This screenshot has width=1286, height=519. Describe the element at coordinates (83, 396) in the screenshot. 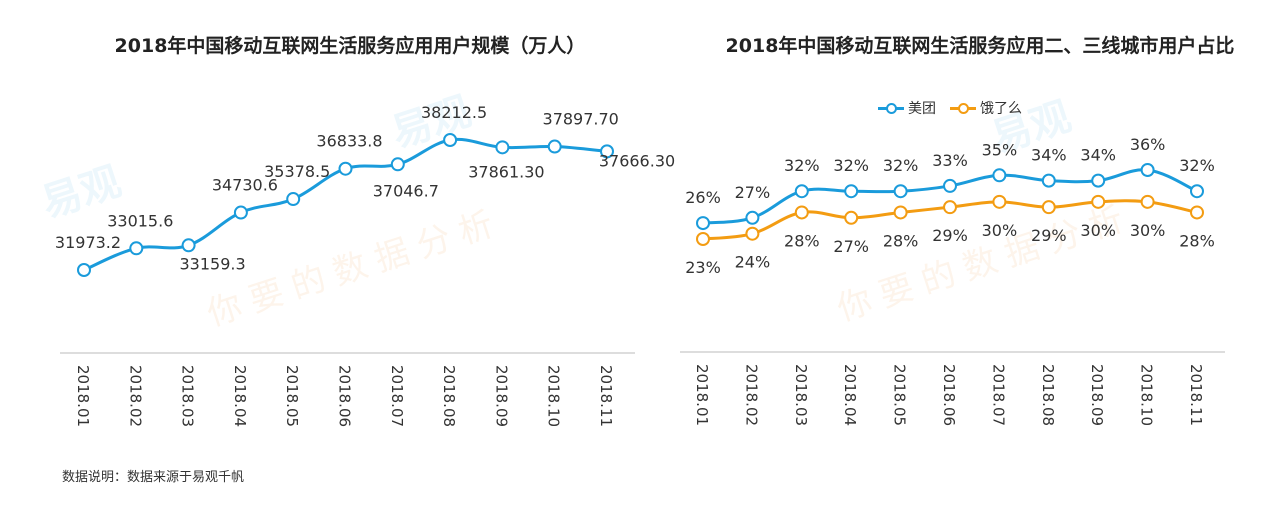

I see `x-tick-label: 2018.01` at that location.